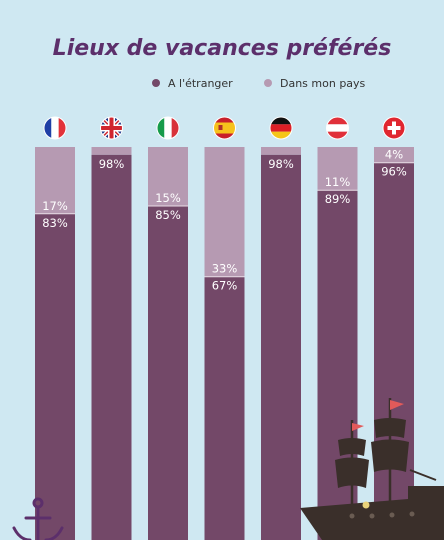  Describe the element at coordinates (281, 128) in the screenshot. I see `flag-germany-icon` at that location.